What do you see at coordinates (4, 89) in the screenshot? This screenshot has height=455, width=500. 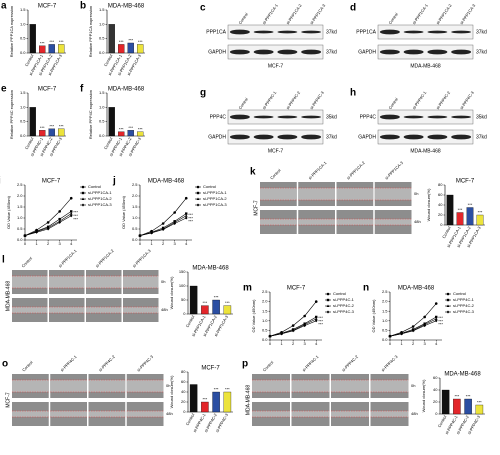 I see `panel-letter: e` at bounding box center [4, 89].